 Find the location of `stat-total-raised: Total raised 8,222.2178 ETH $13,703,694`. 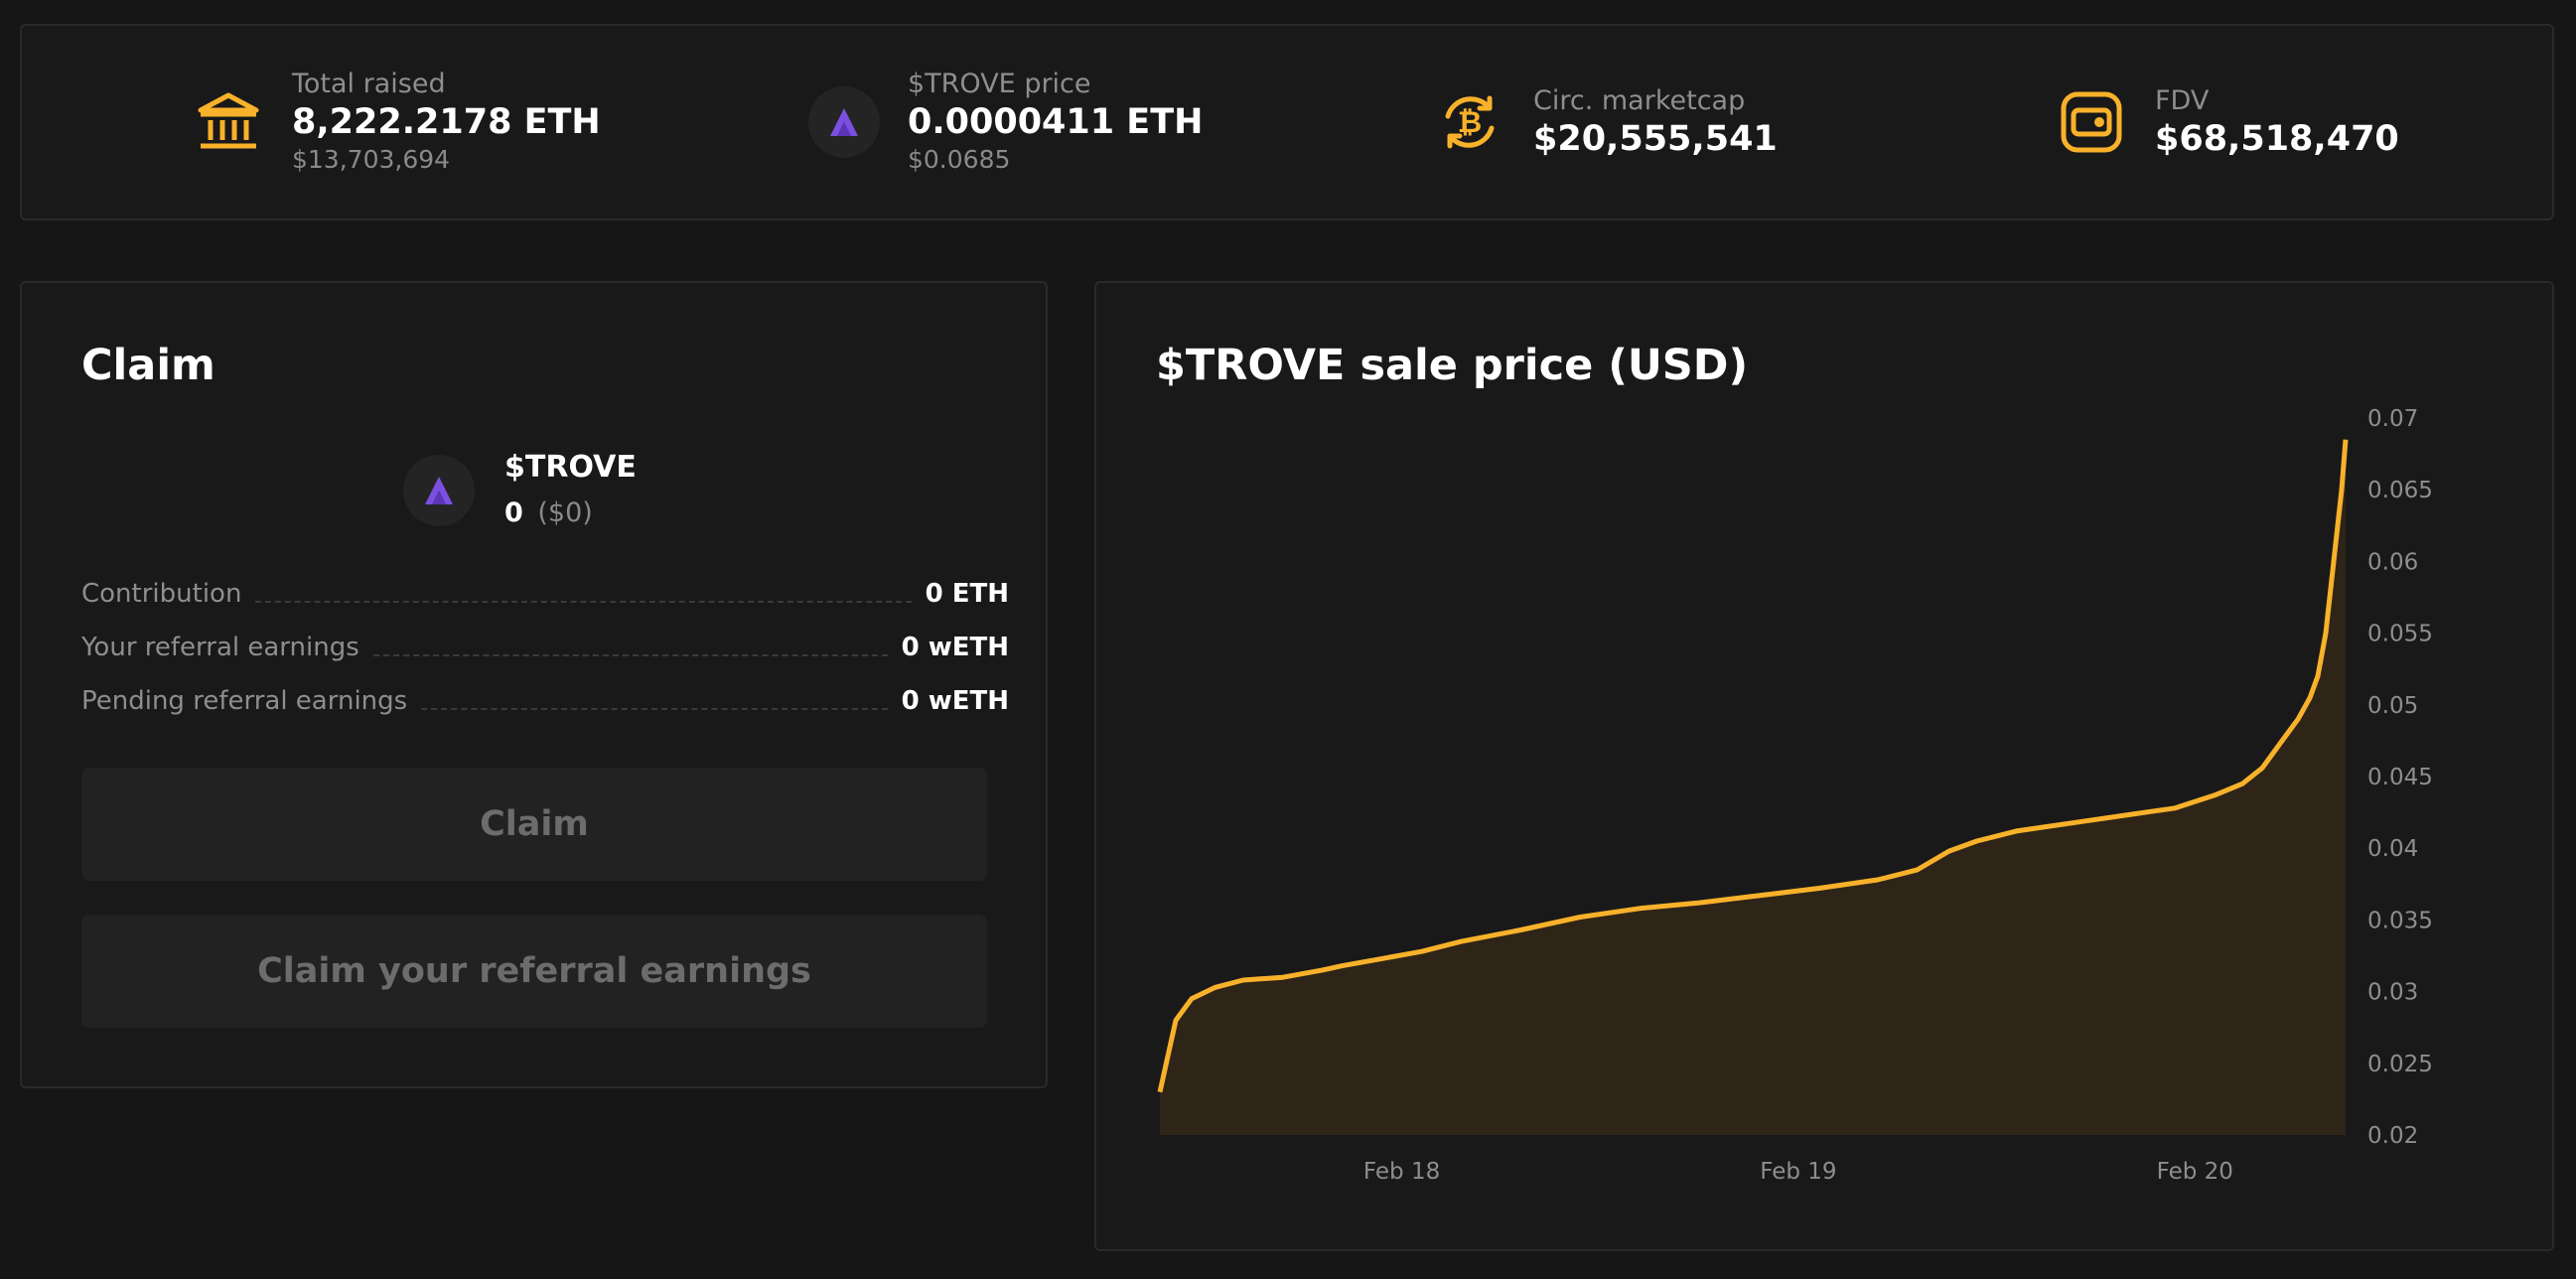

stat-total-raised: Total raised 8,222.2178 ETH $13,703,694 is located at coordinates (397, 122).